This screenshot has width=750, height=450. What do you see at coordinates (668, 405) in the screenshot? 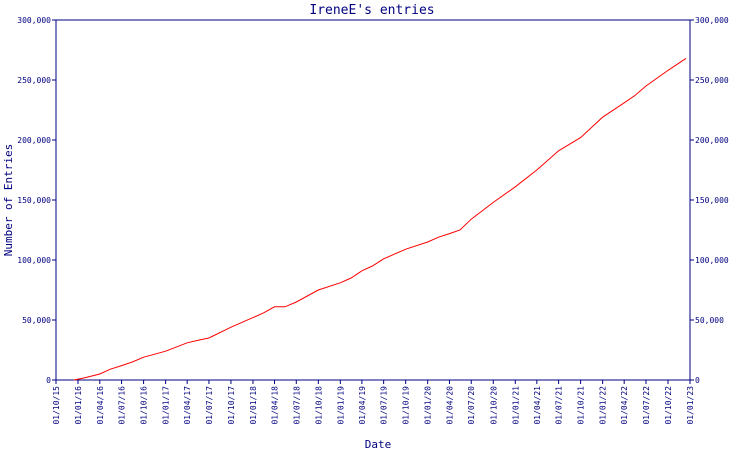
I see `x-tick-label: 01/10/22` at bounding box center [668, 405].